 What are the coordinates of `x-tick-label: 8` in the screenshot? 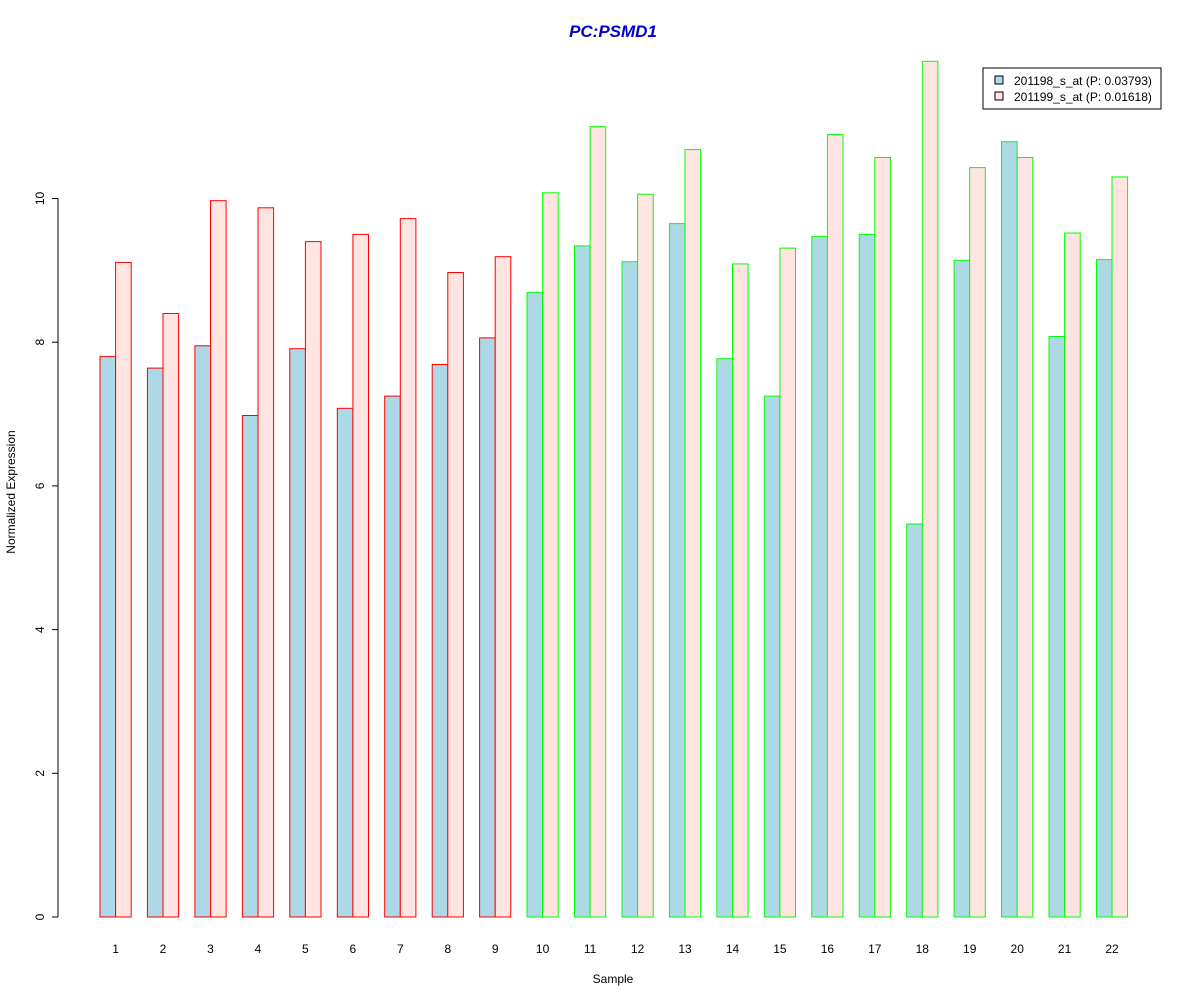 It's located at (447, 949).